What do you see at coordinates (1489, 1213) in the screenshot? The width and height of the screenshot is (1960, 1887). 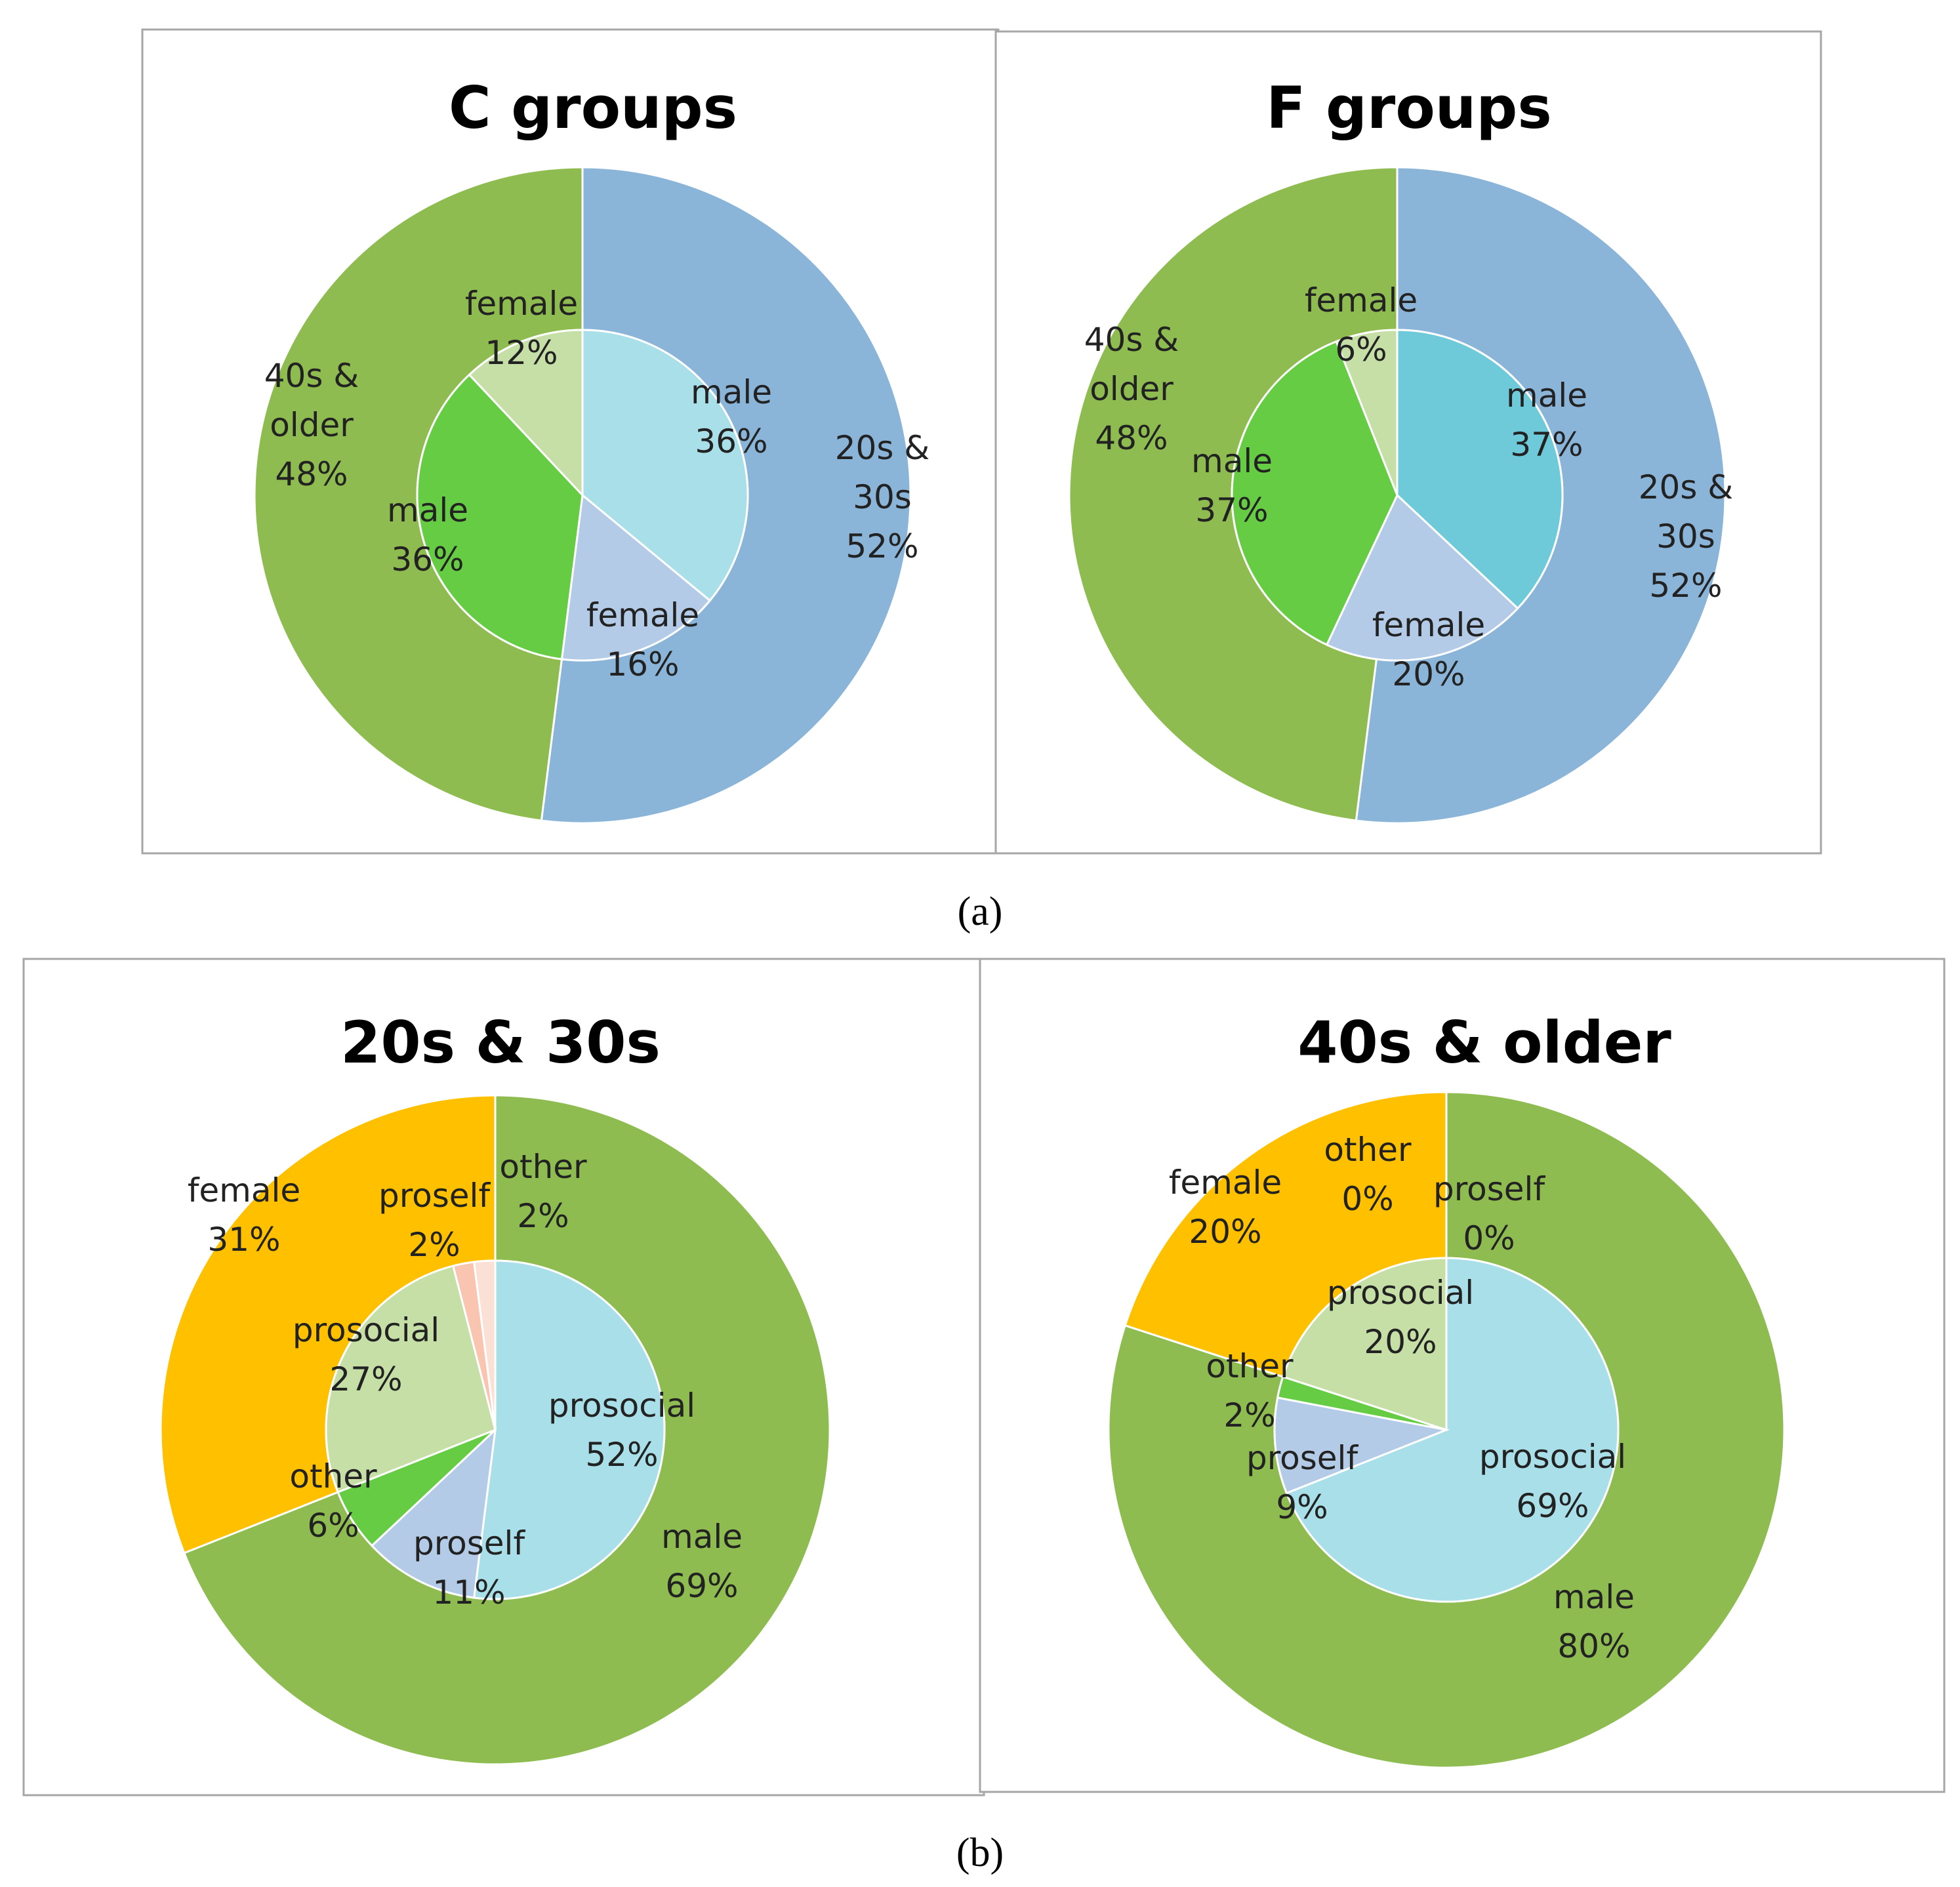 I see `inner-data-label: proself 0%` at bounding box center [1489, 1213].